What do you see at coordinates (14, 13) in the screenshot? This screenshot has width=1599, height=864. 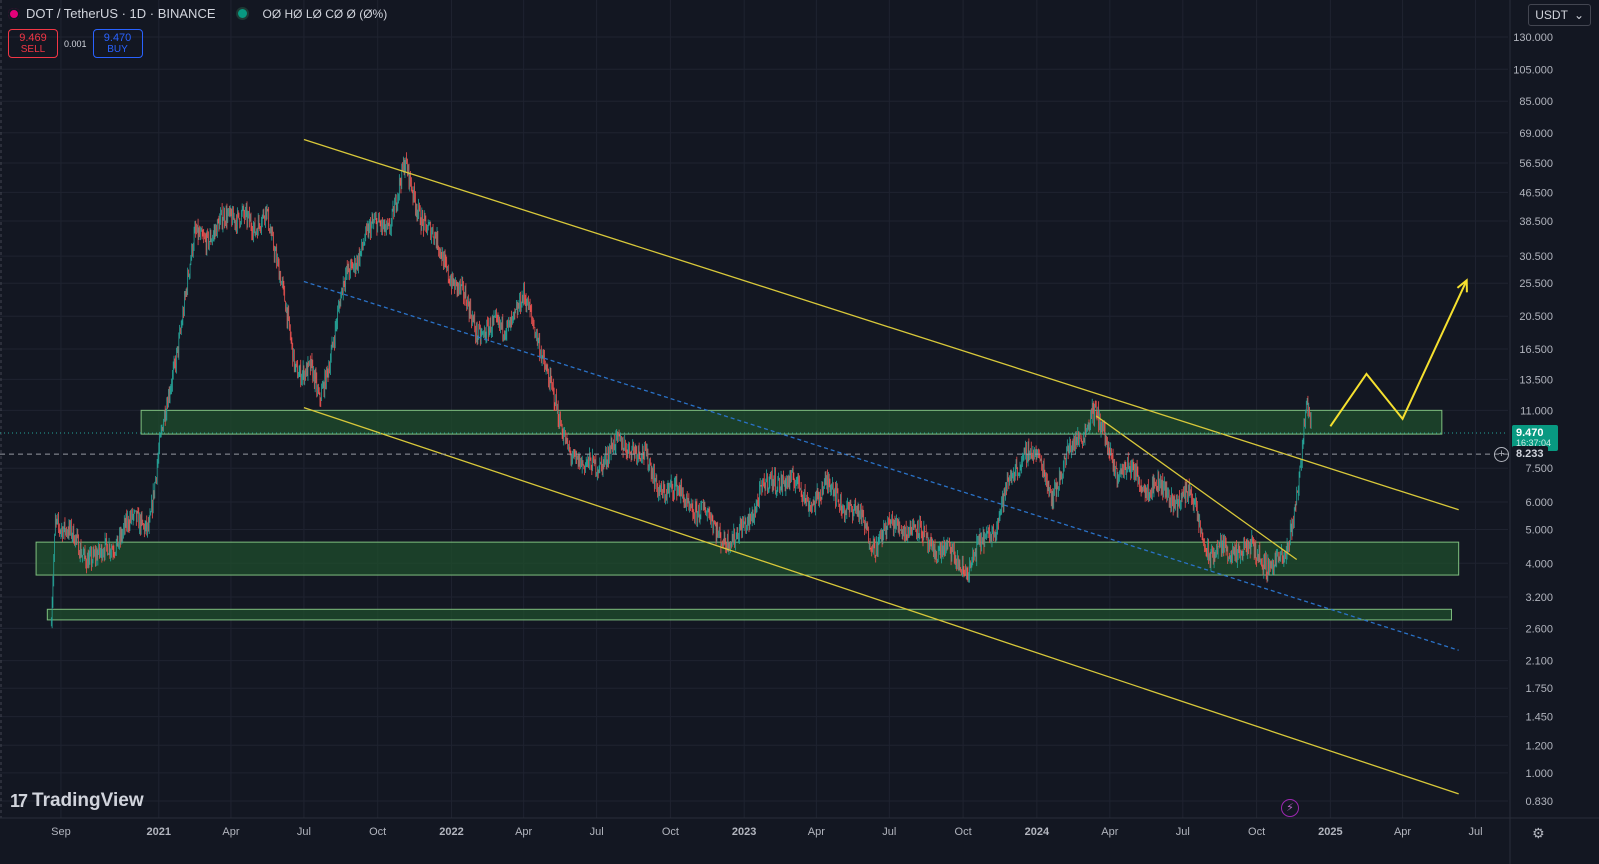 I see `polkadot-icon` at bounding box center [14, 13].